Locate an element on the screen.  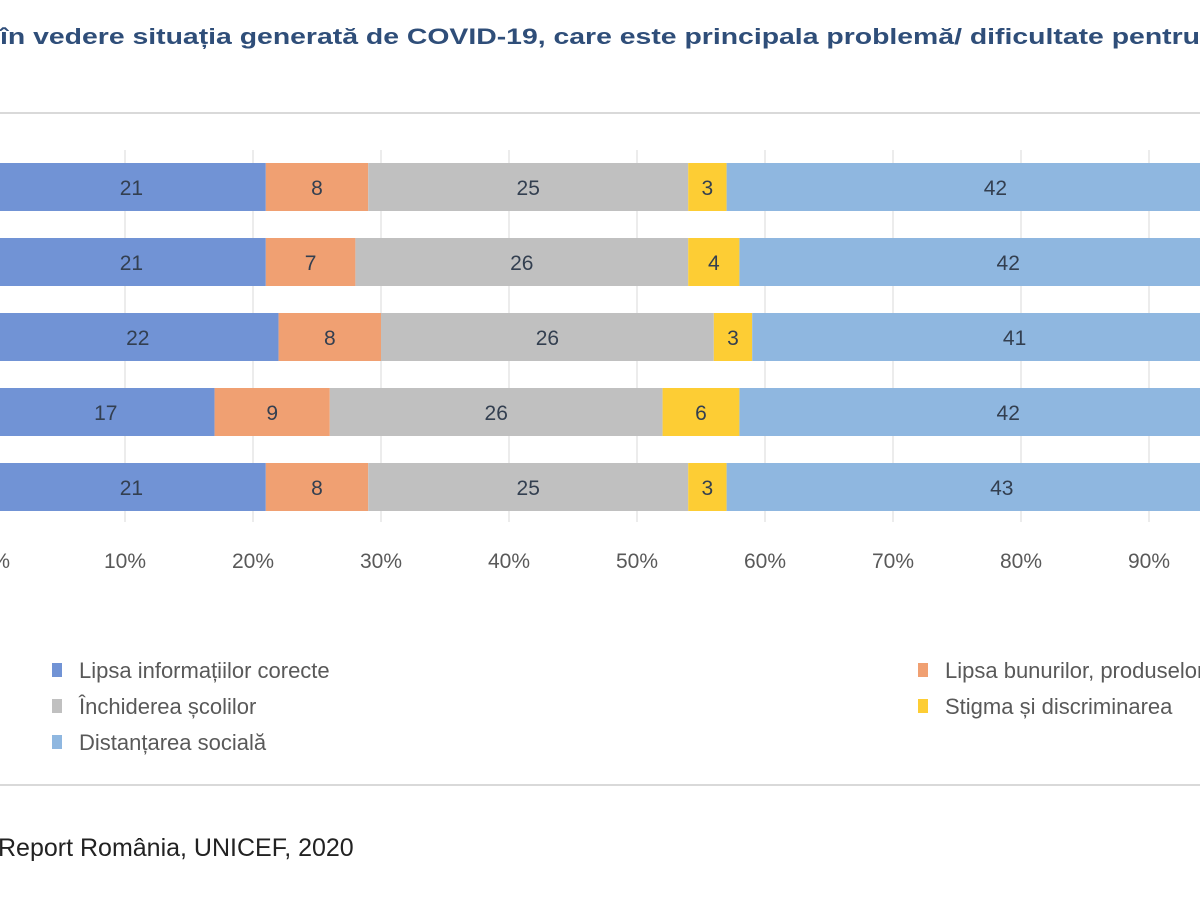
x-axis-ticks: % 10% 20% 30% 40% 50% 60% 70% 80% 90% is located at coordinates (585, 561).